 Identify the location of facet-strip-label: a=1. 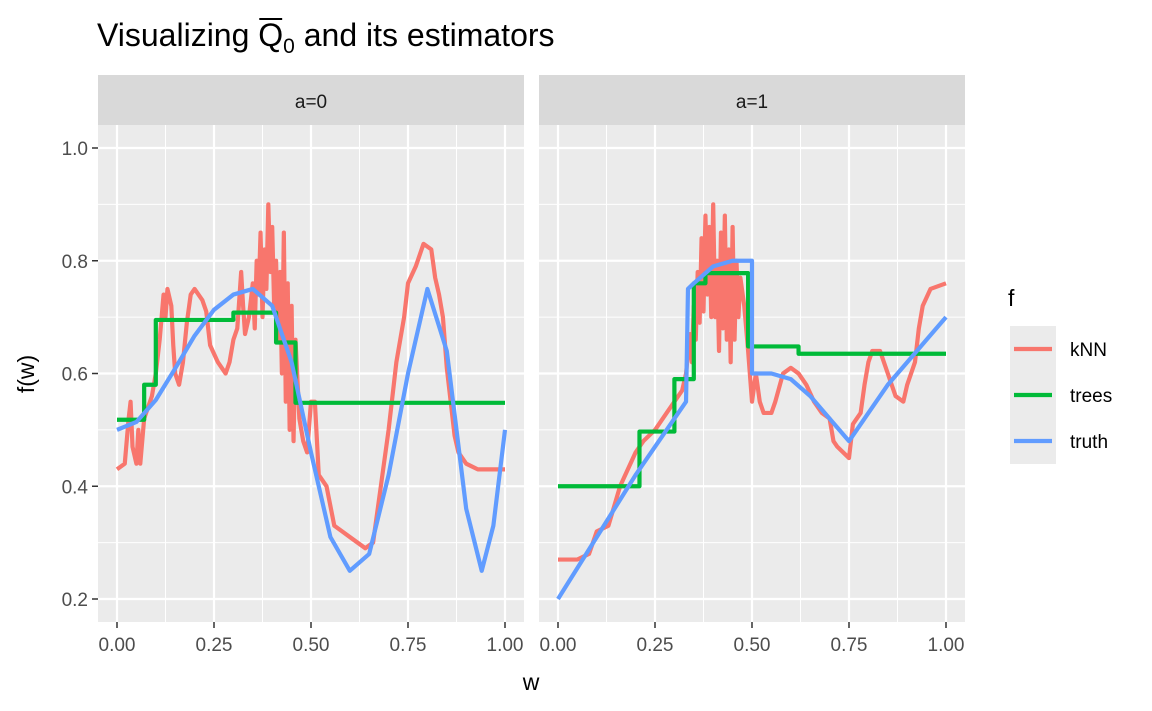
(752, 102).